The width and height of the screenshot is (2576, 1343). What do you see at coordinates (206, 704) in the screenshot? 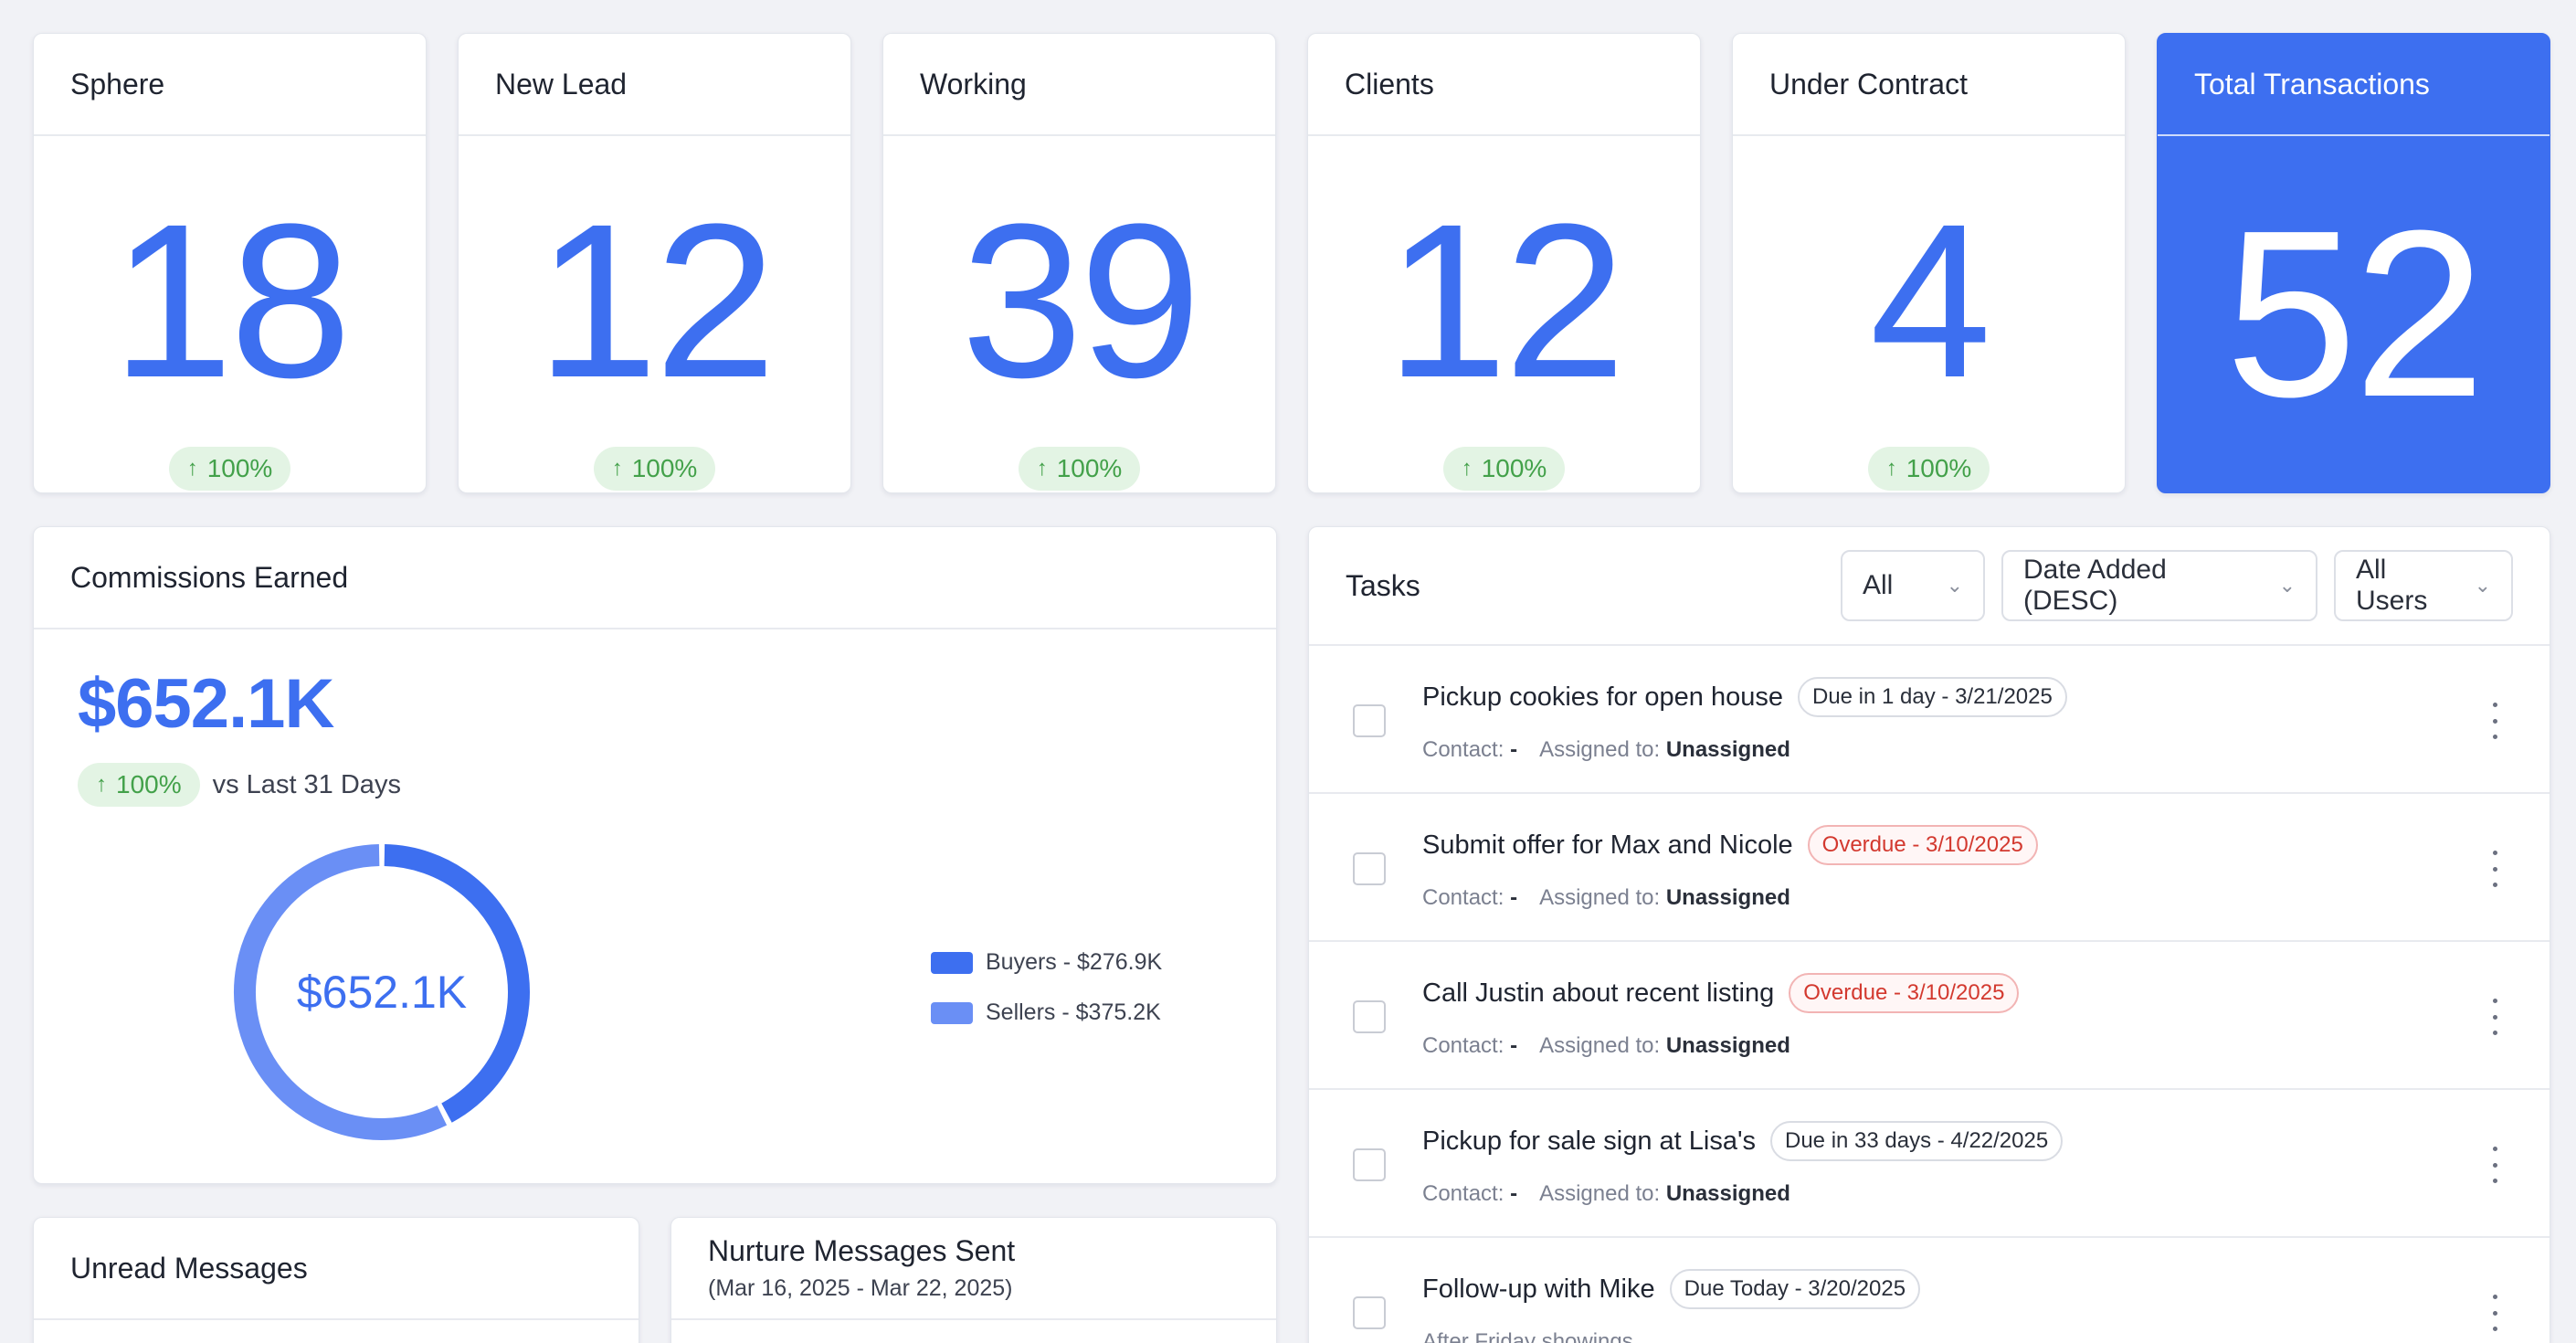
I see `commission-total: $652.1K` at bounding box center [206, 704].